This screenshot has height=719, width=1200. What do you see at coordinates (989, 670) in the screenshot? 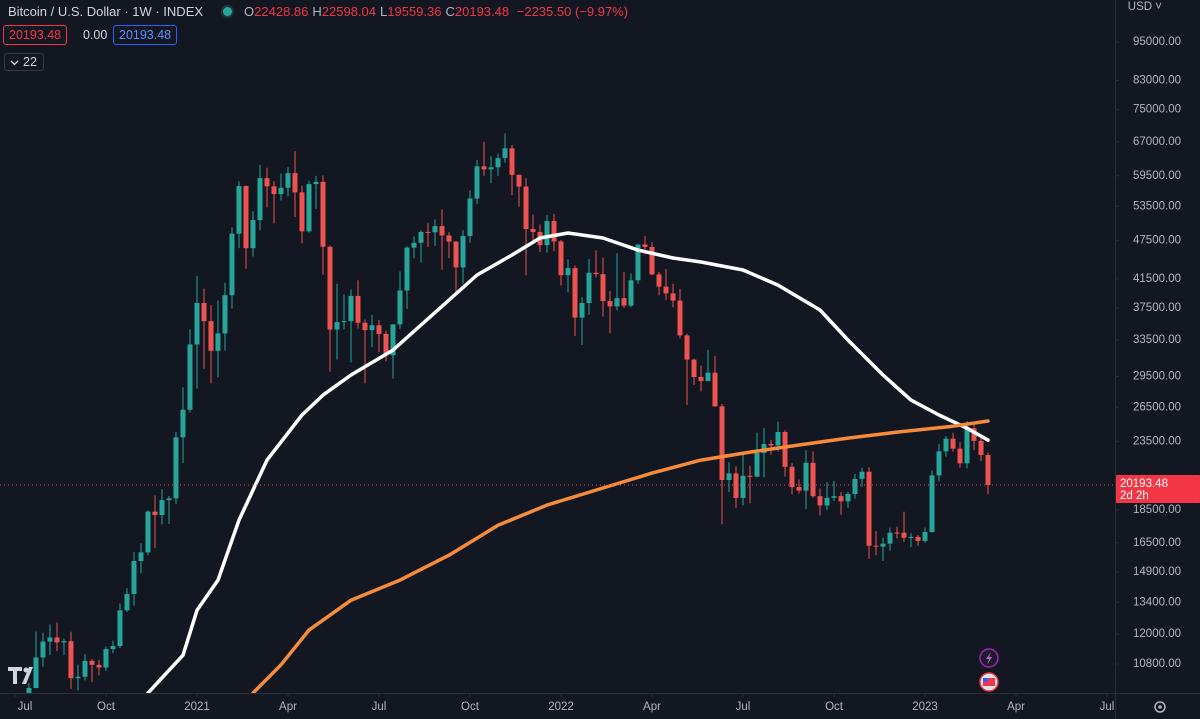
I see `event-icons` at bounding box center [989, 670].